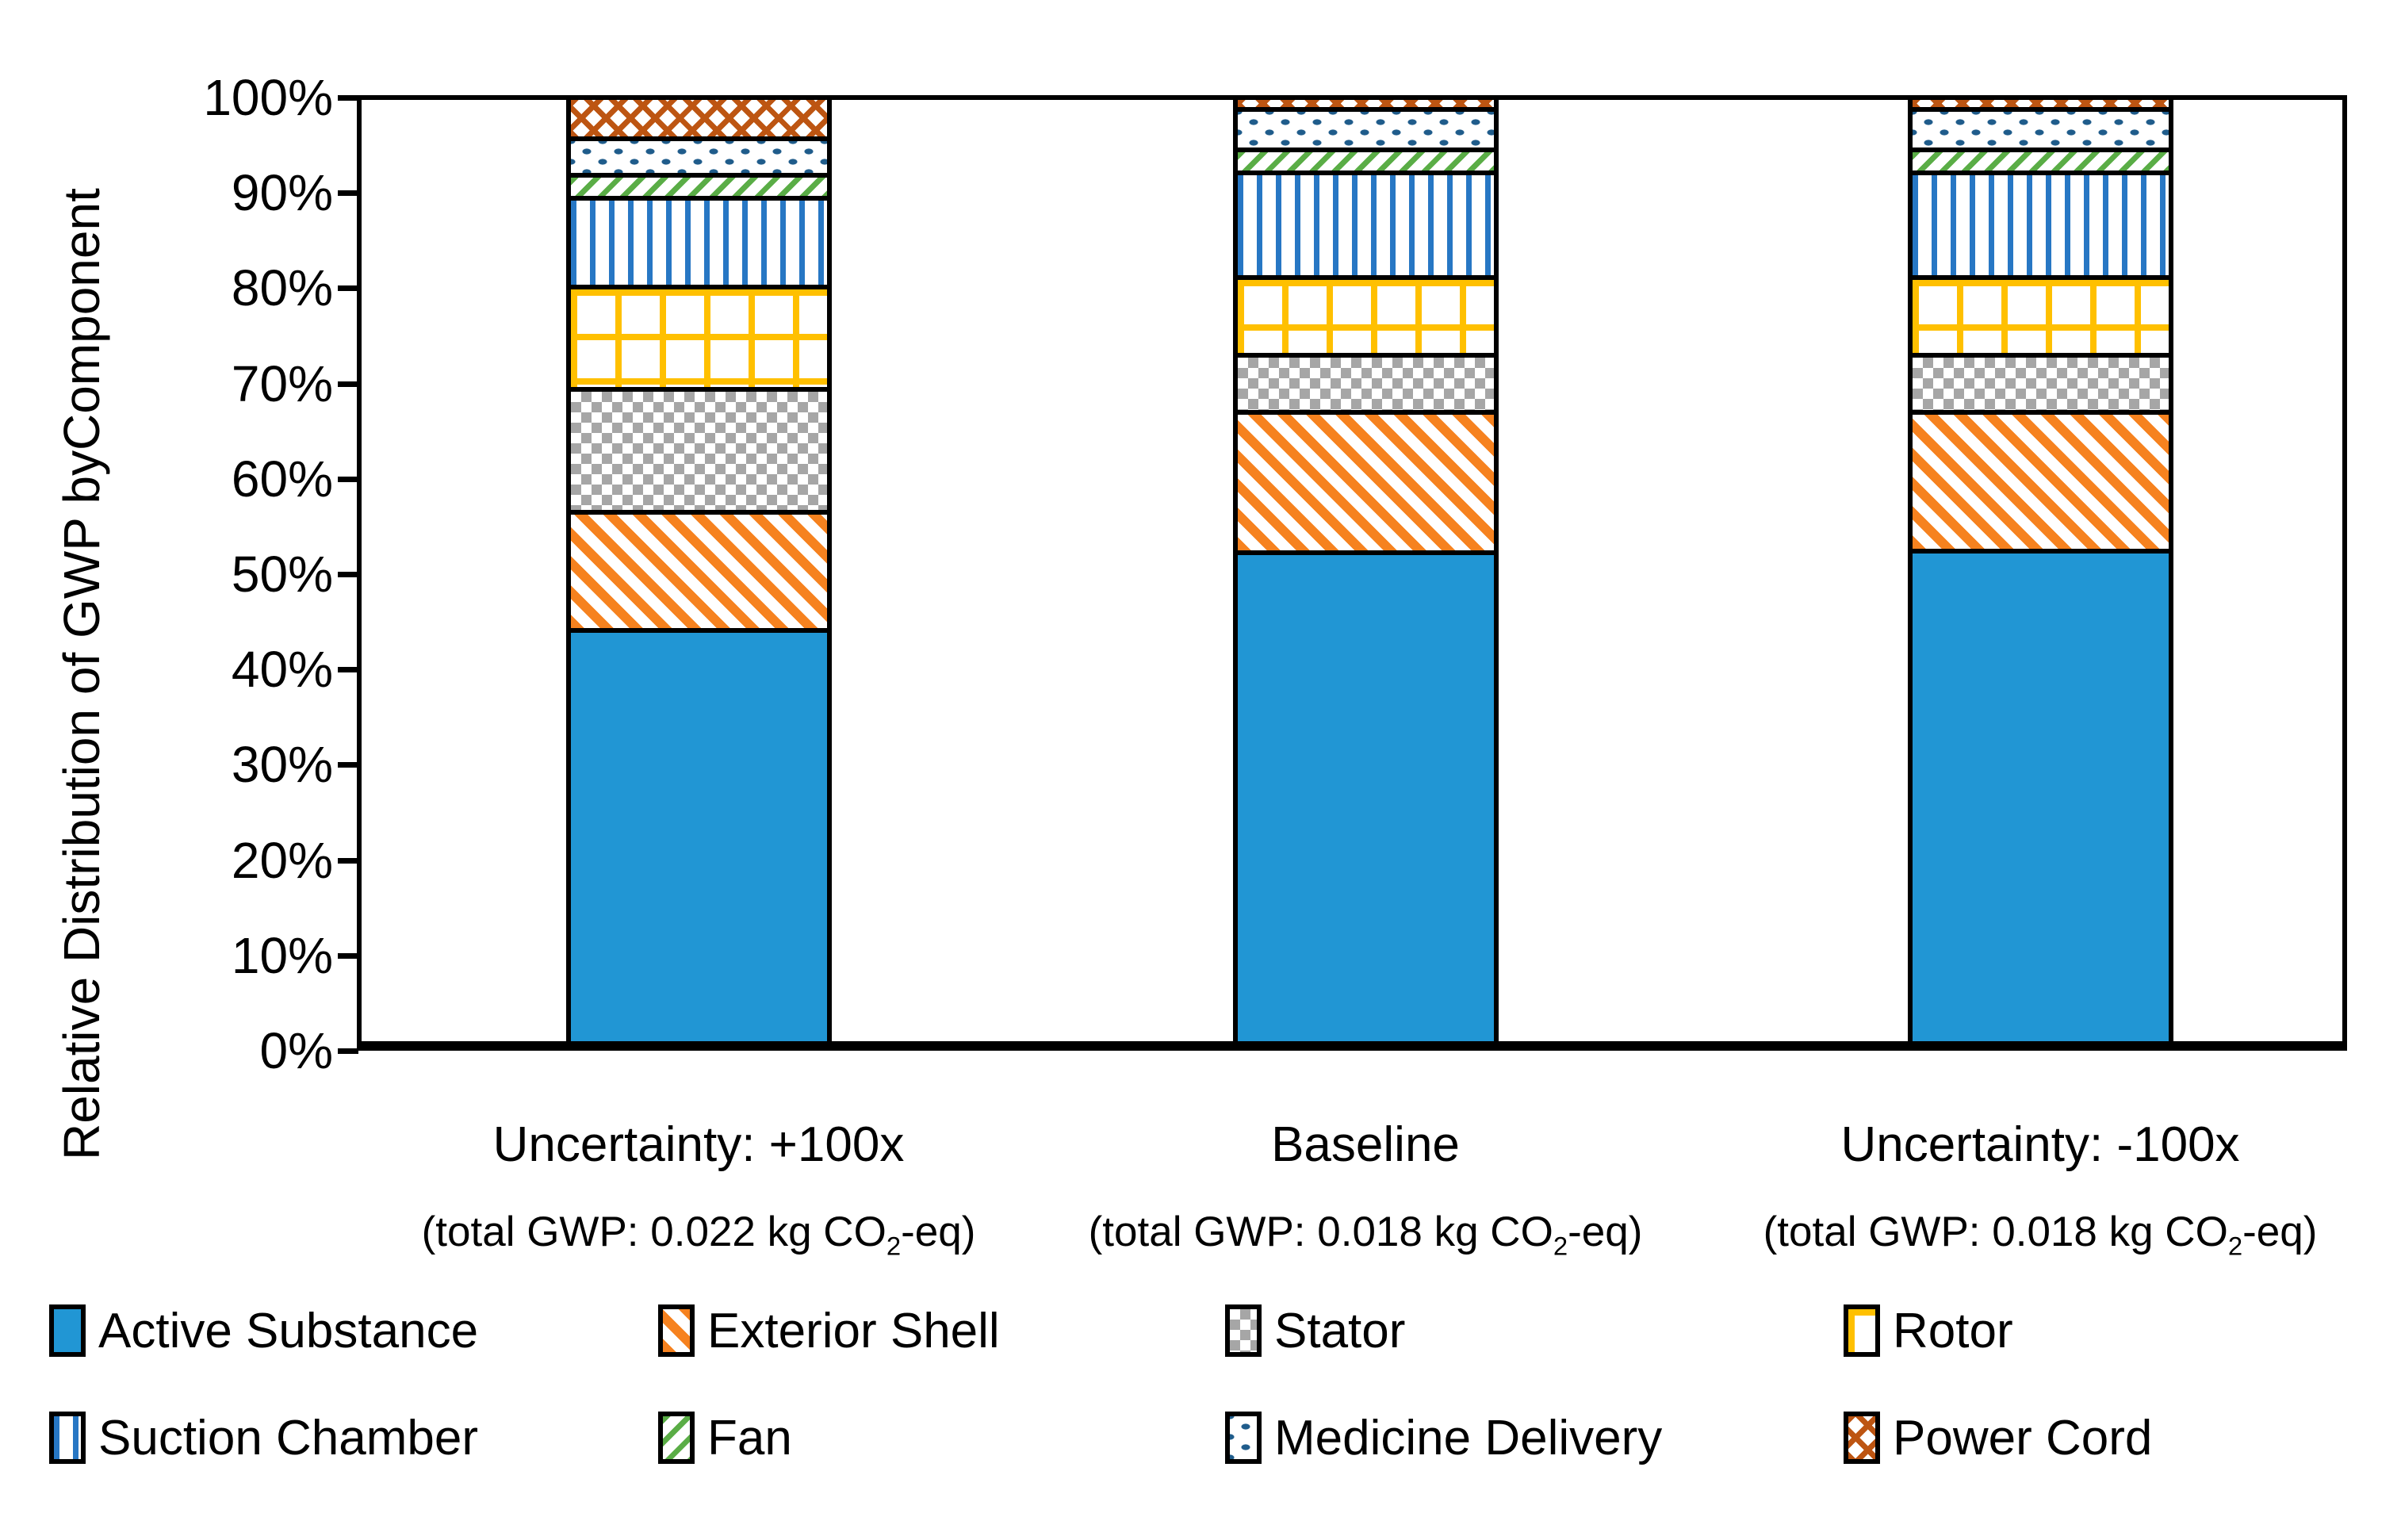 This screenshot has height=1540, width=2401. Describe the element at coordinates (282, 574) in the screenshot. I see `y-tick-label-50: 50%` at that location.